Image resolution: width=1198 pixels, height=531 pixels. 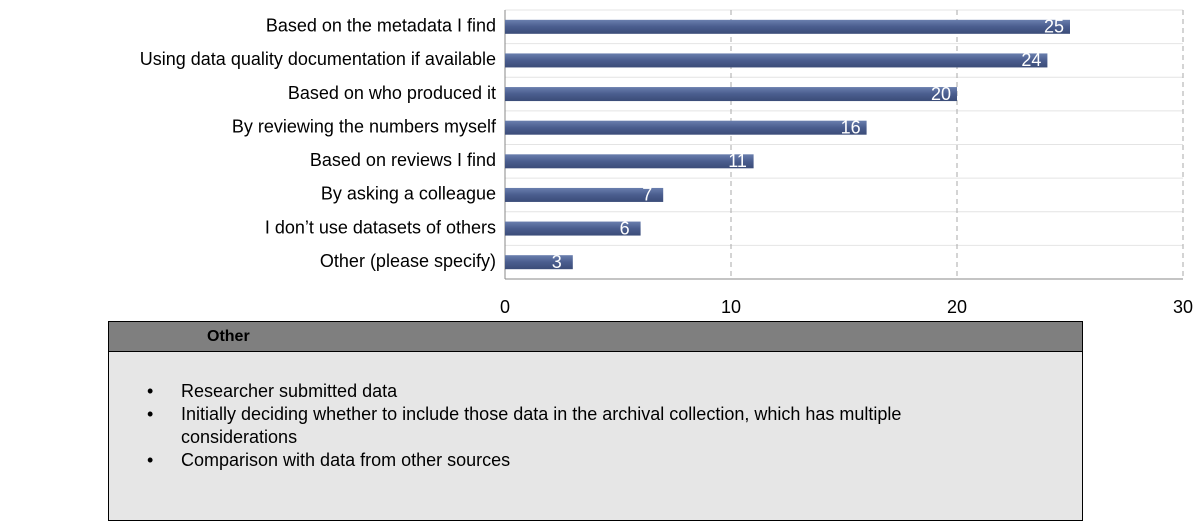 I want to click on value-label: 11, so click(x=737, y=161).